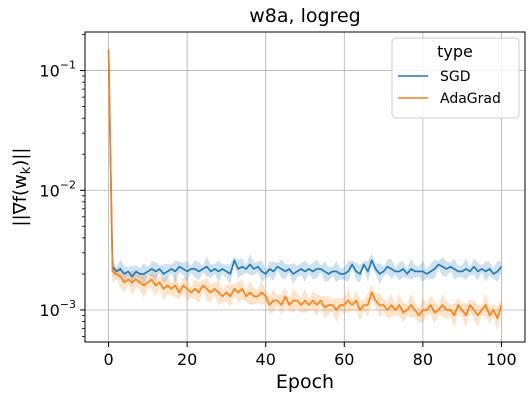 Image resolution: width=532 pixels, height=400 pixels. I want to click on x-tick-label: 100, so click(501, 359).